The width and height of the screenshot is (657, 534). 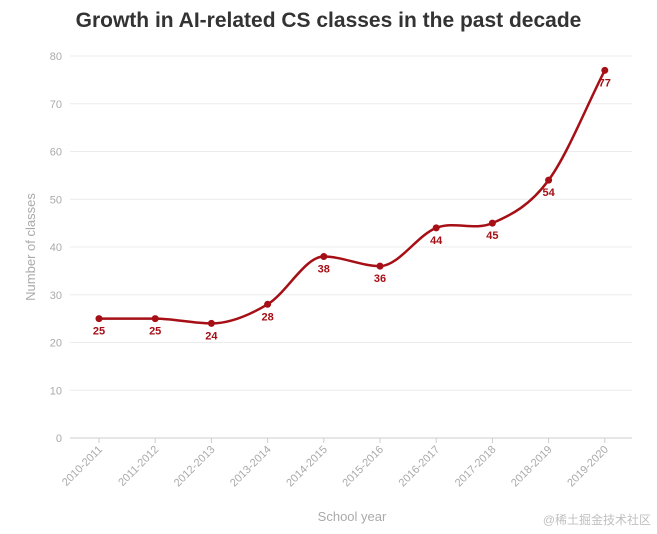 I want to click on x-tick-label: 2019-2020, so click(x=588, y=467).